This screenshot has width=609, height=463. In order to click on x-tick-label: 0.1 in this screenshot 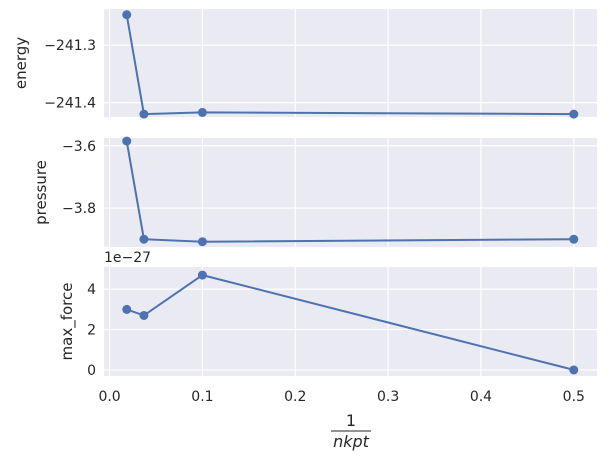, I will do `click(202, 397)`.